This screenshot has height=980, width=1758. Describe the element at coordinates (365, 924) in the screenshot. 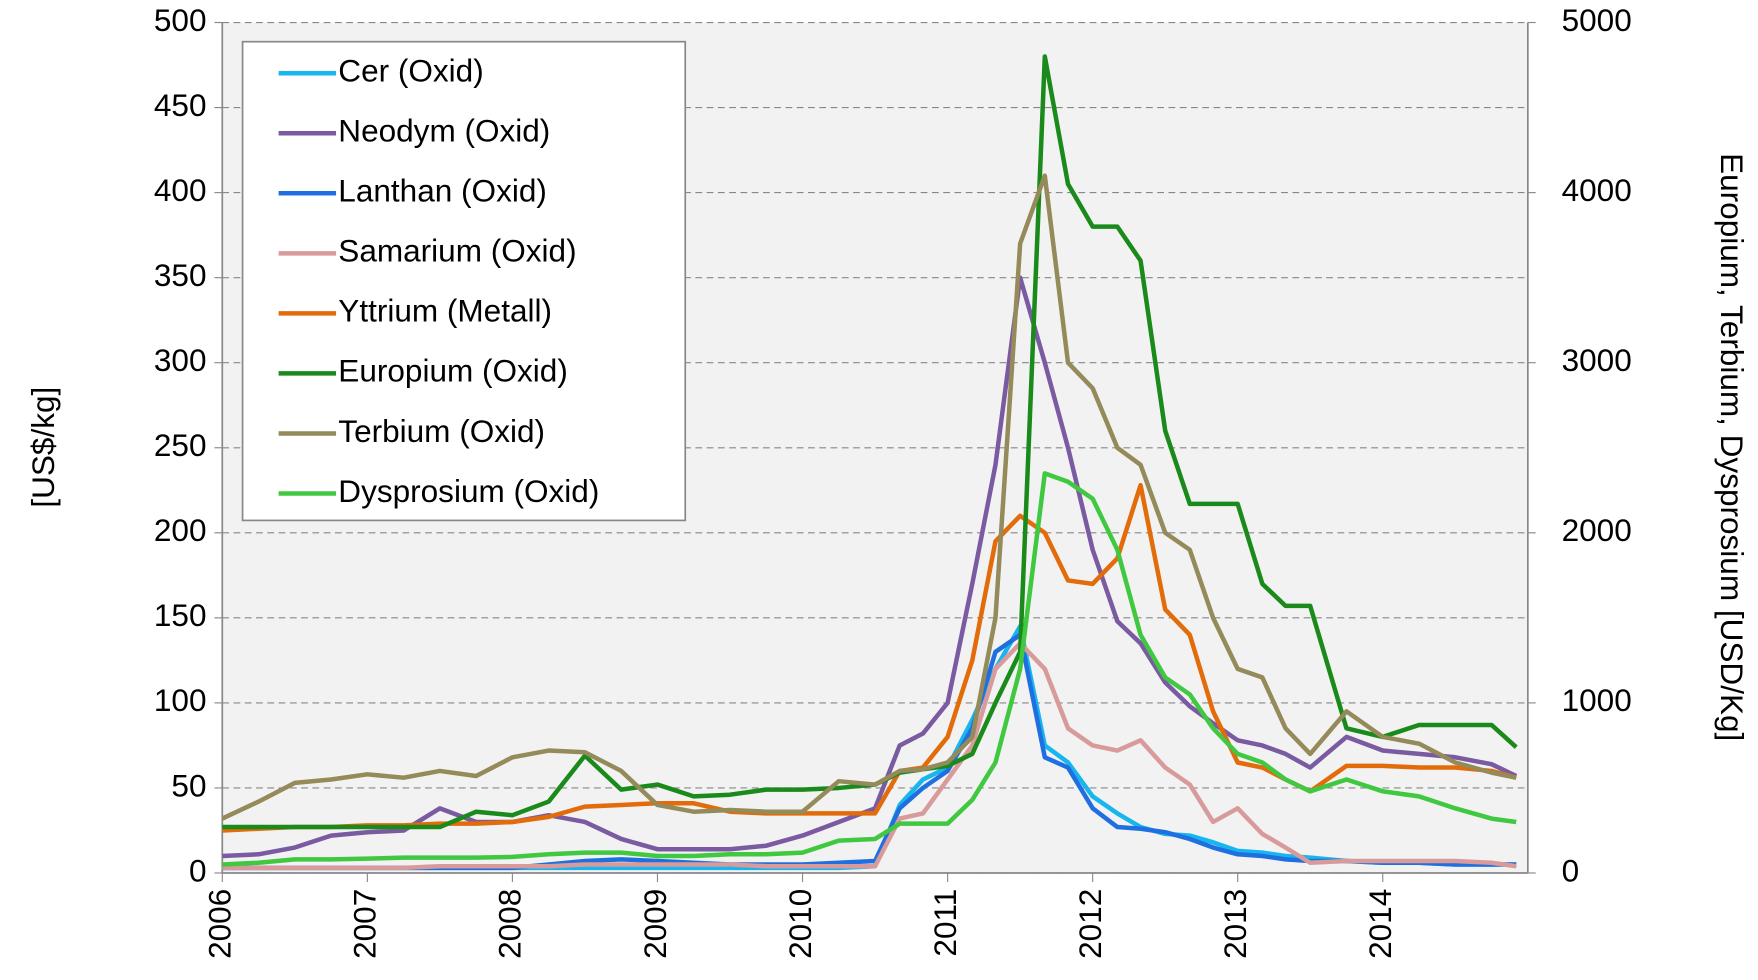

I see `x-tick-label: 2007` at that location.